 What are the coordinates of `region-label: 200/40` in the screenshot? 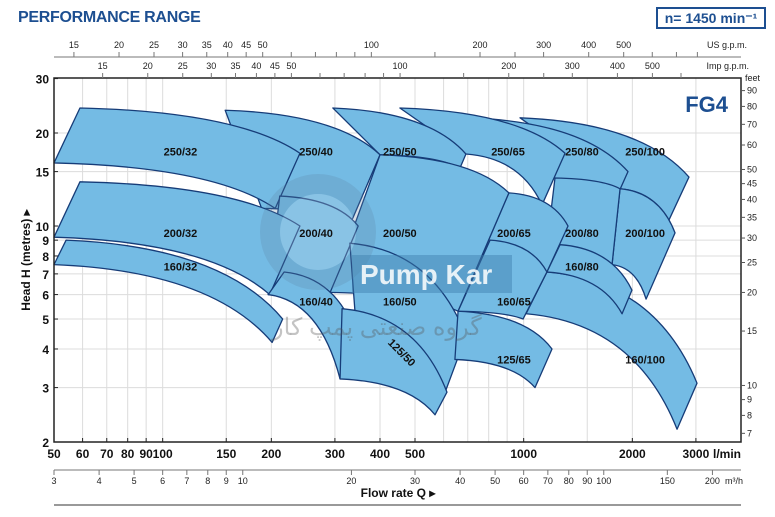 It's located at (316, 234).